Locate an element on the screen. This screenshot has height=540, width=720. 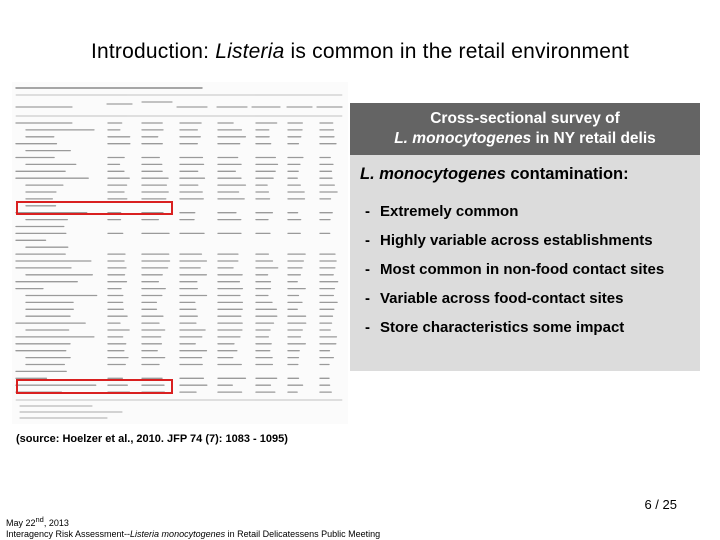
header-line2-suffix: in NY retail delis is located at coordinates (593, 138).